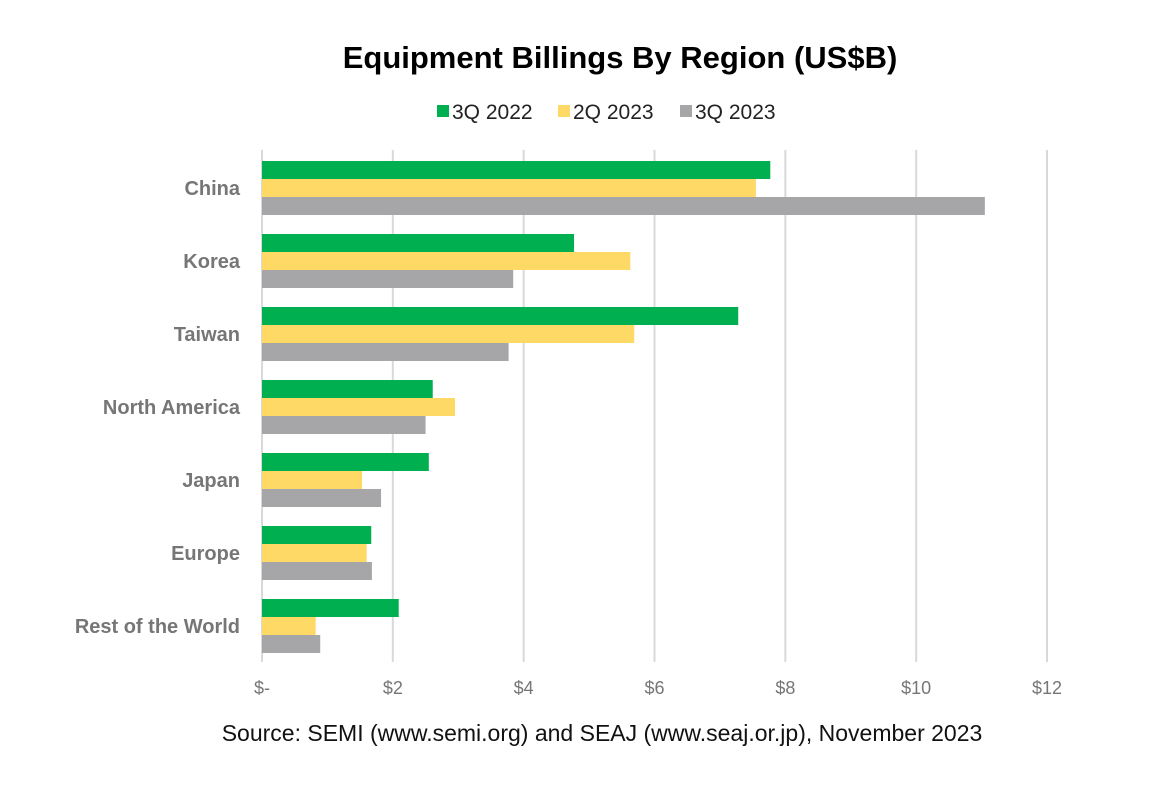 This screenshot has width=1170, height=799. What do you see at coordinates (212, 262) in the screenshot?
I see `category-label: Korea` at bounding box center [212, 262].